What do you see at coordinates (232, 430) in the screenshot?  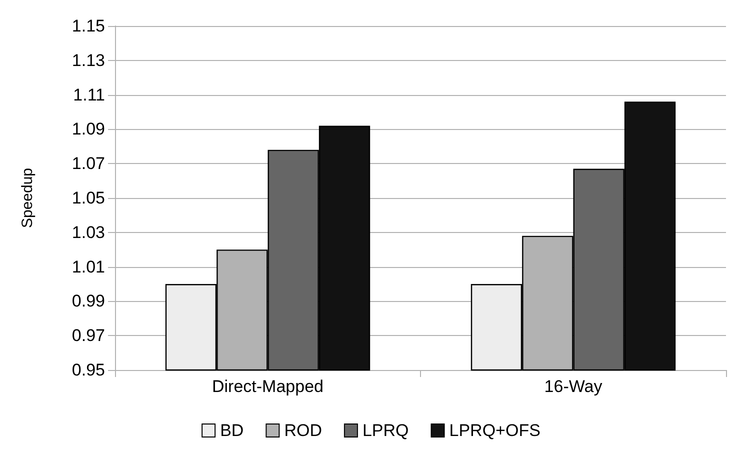 I see `legend-label: BD` at bounding box center [232, 430].